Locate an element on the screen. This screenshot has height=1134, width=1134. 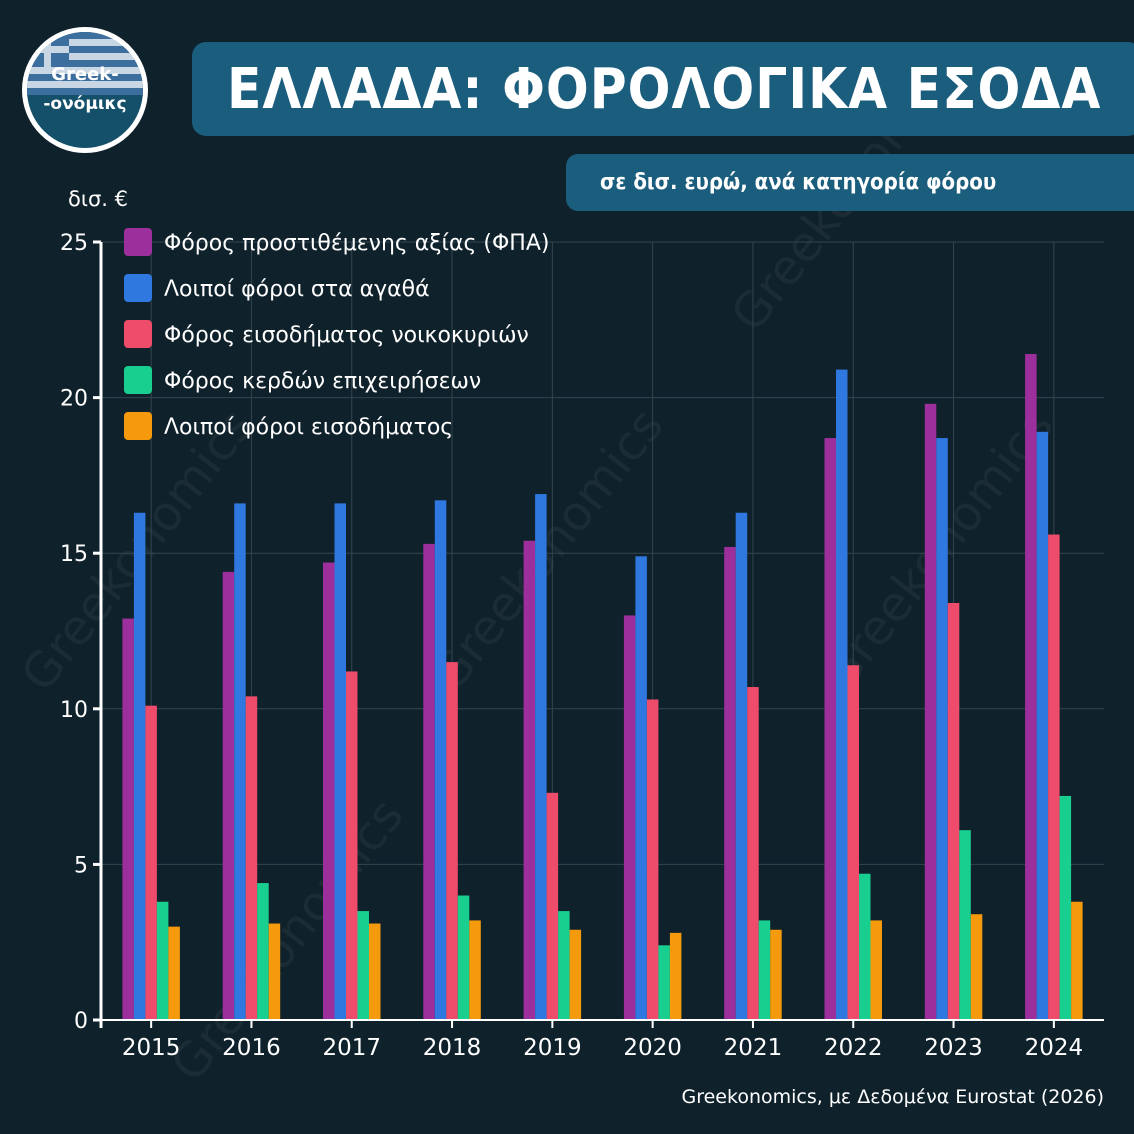
legend-label: Φόρος εισοδήματος νοικοκυριών is located at coordinates (346, 335).